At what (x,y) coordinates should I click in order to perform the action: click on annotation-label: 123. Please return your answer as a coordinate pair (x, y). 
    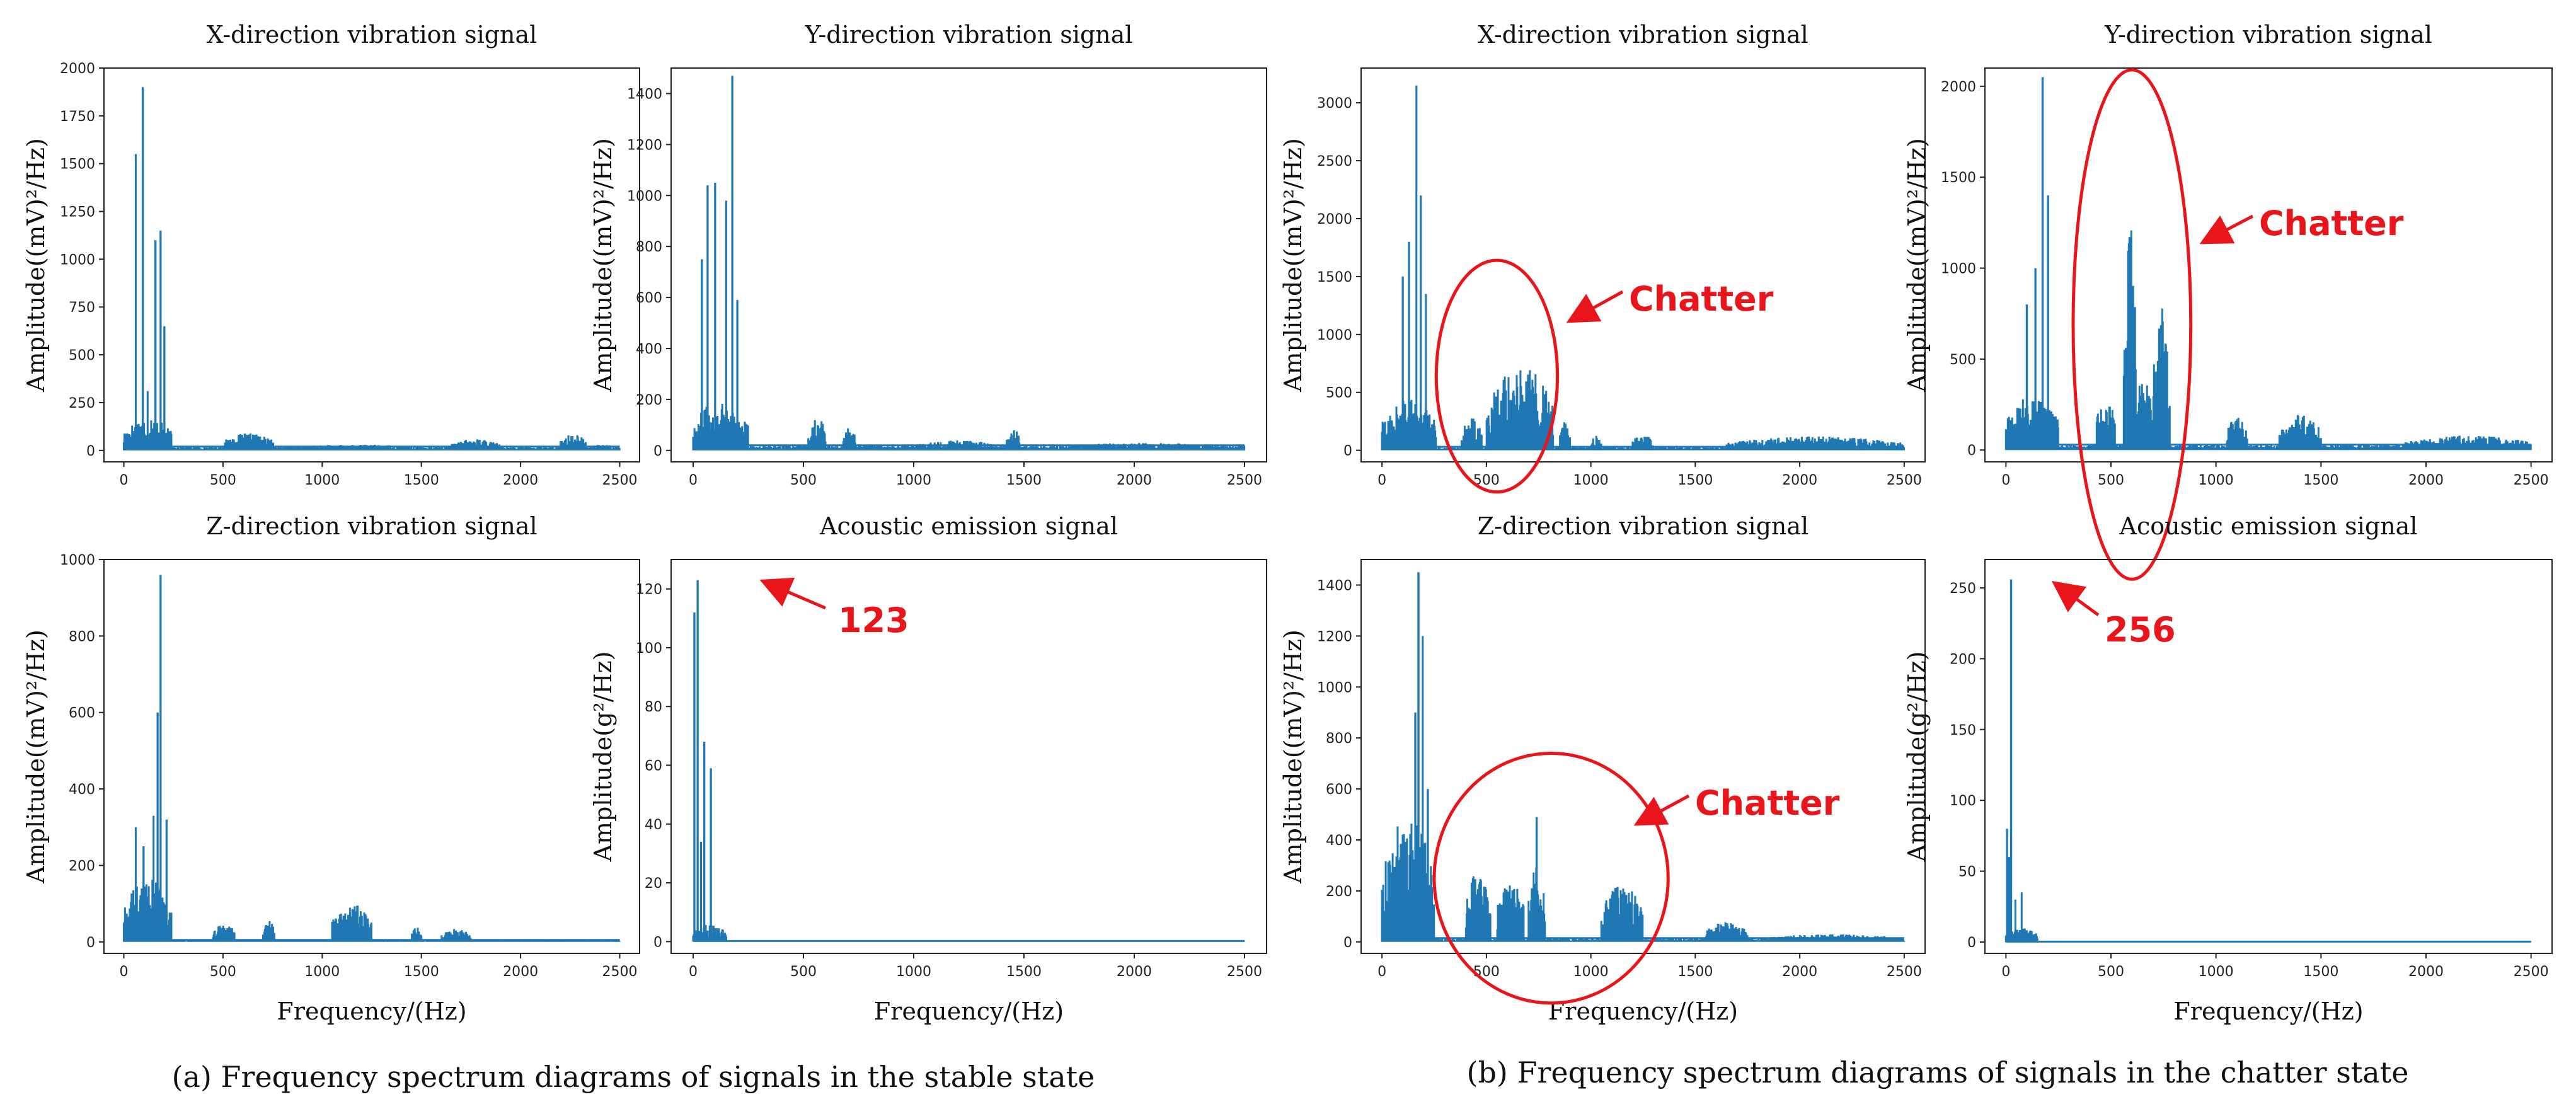
    Looking at the image, I should click on (873, 620).